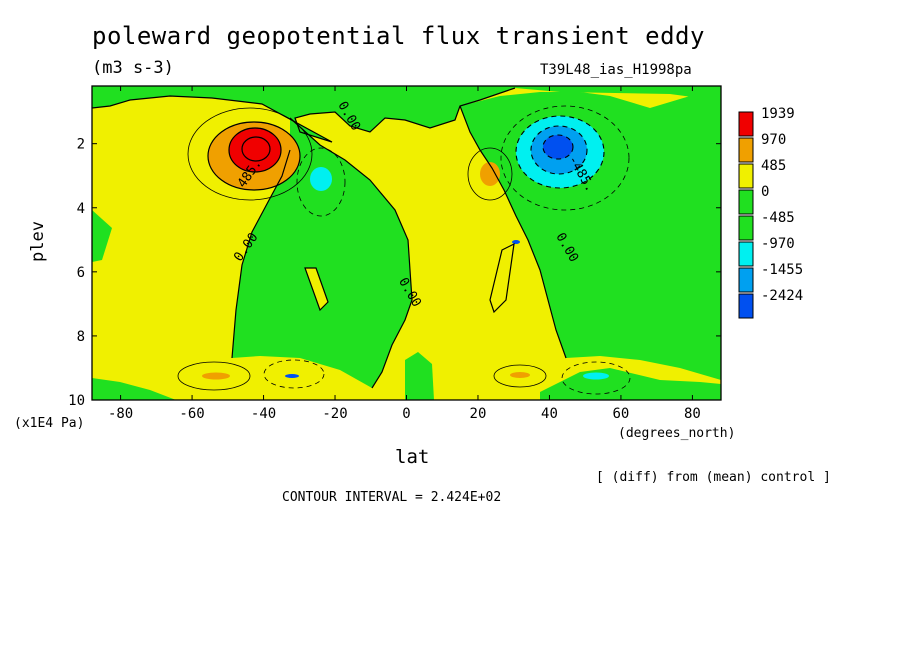  What do you see at coordinates (478, 414) in the screenshot?
I see `x-tick-label: 20` at bounding box center [478, 414].